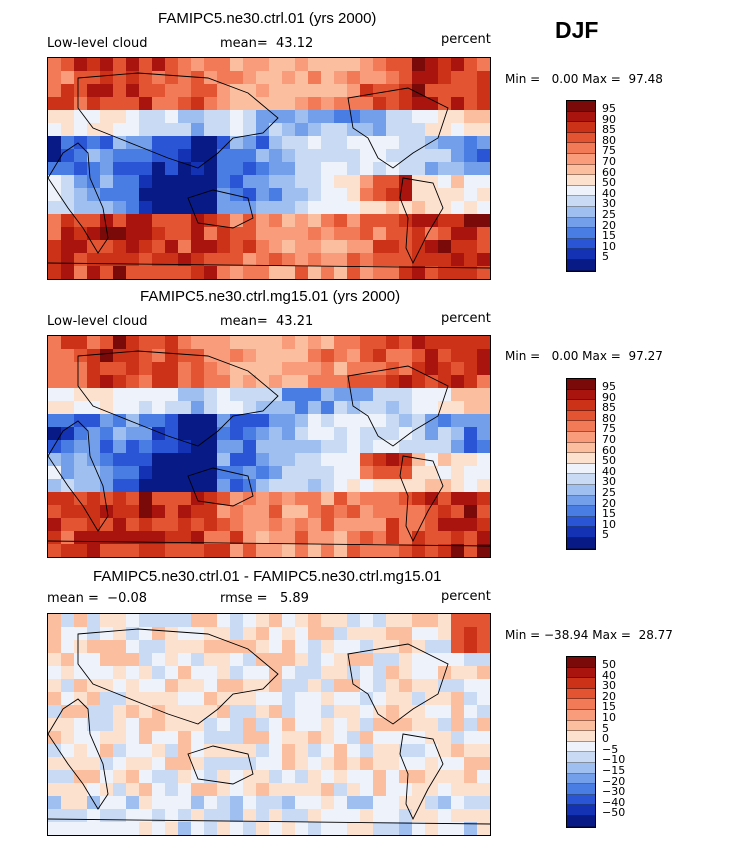 The height and width of the screenshot is (846, 733). I want to click on colorbar-label: 40, so click(609, 193).